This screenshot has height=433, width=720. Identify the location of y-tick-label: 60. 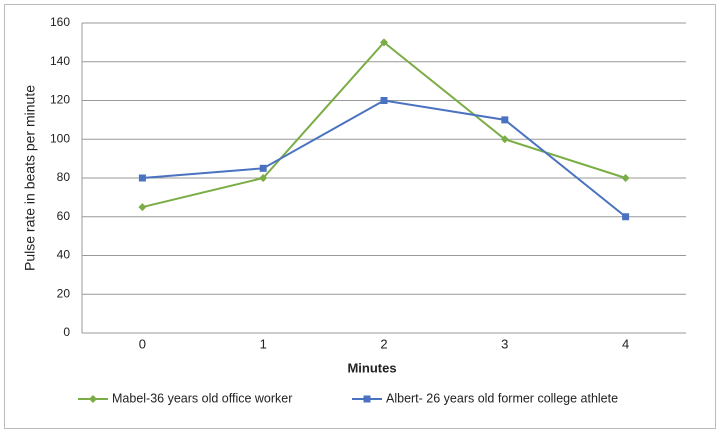
(64, 216).